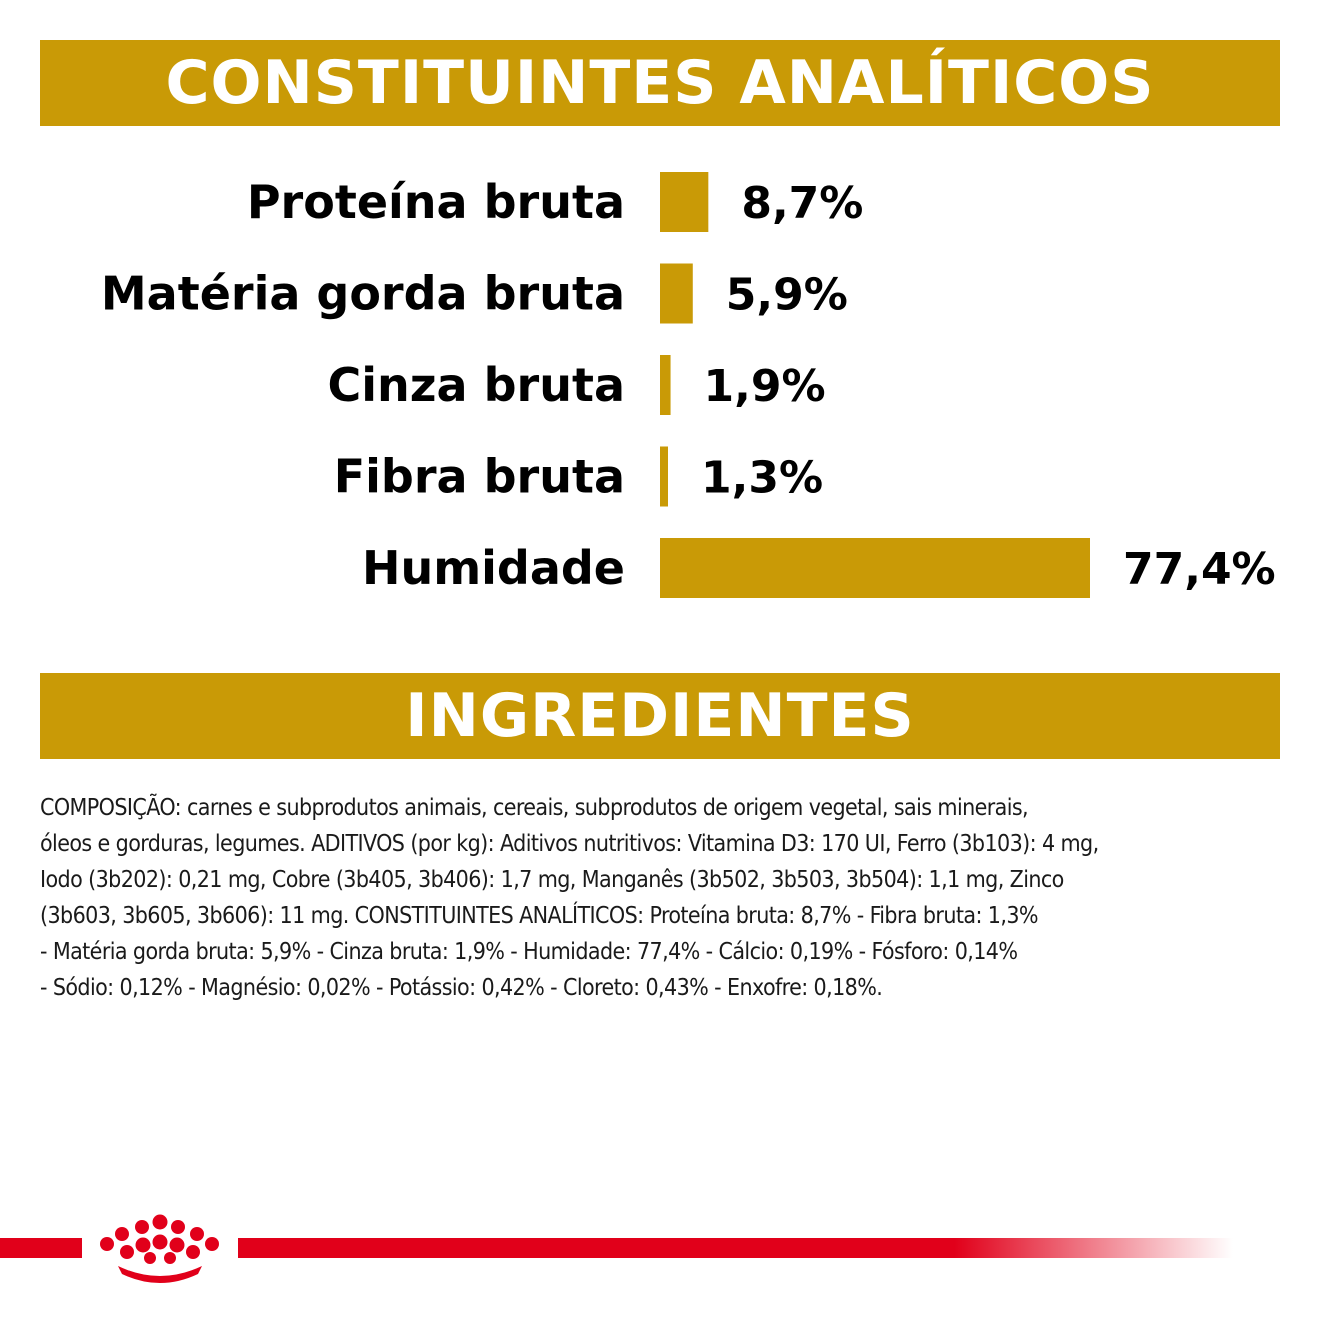 The image size is (1320, 1320). Describe the element at coordinates (802, 203) in the screenshot. I see `value-label: 8,7%` at that location.